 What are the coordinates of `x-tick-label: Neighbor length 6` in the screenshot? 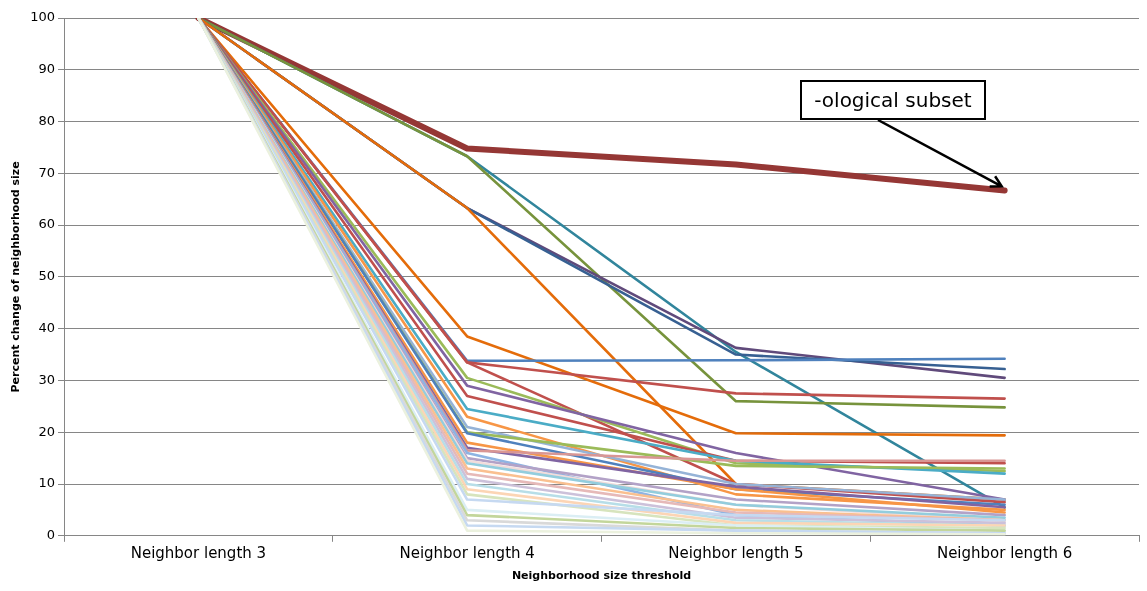 It's located at (1004, 552).